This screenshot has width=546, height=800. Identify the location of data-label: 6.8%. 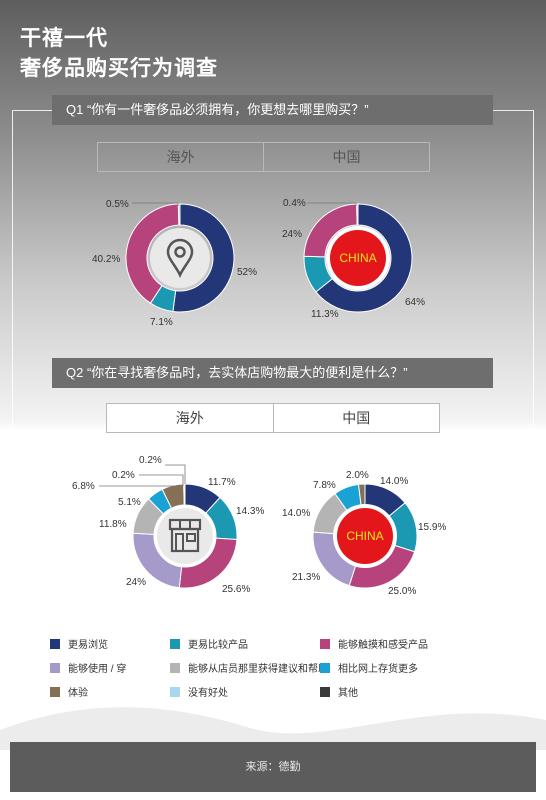
(83, 486).